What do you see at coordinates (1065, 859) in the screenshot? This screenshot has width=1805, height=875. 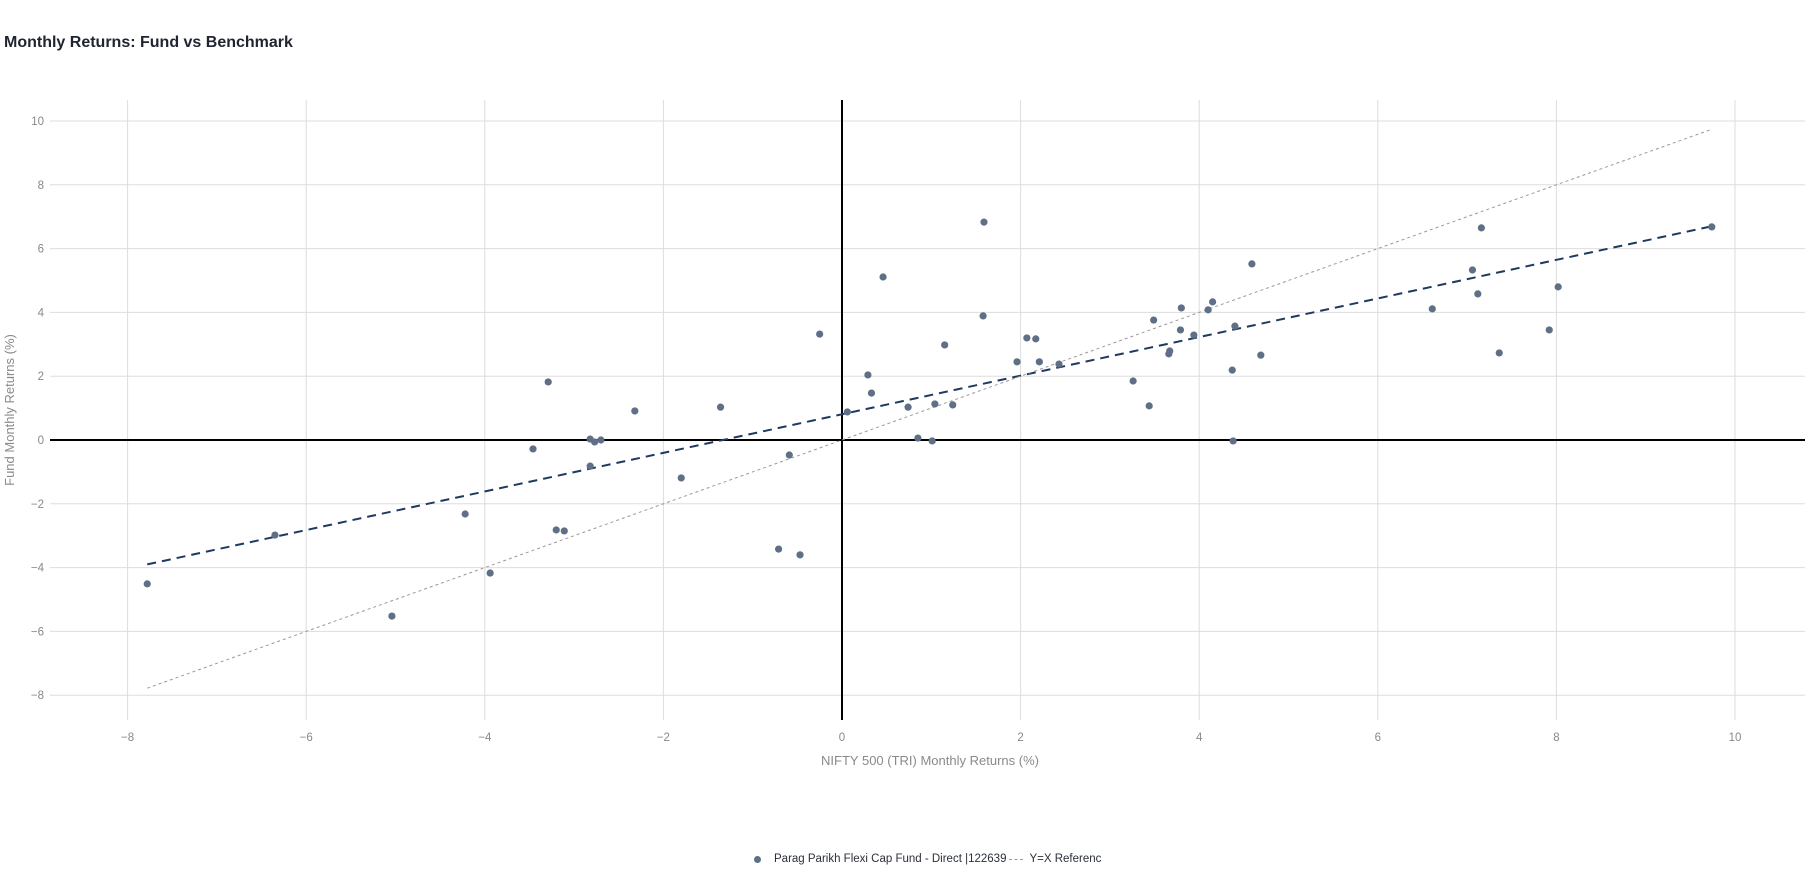 I see `legend-reference-label: Y=X Referenc` at bounding box center [1065, 859].